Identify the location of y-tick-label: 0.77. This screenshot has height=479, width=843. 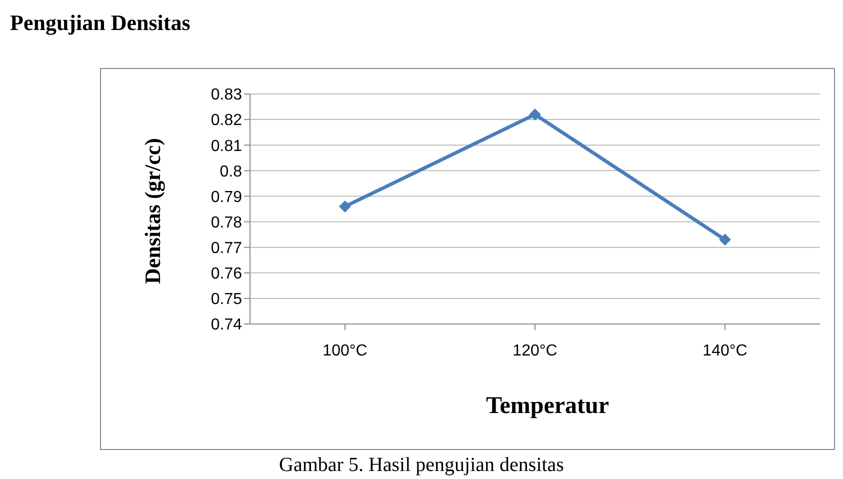
(226, 249).